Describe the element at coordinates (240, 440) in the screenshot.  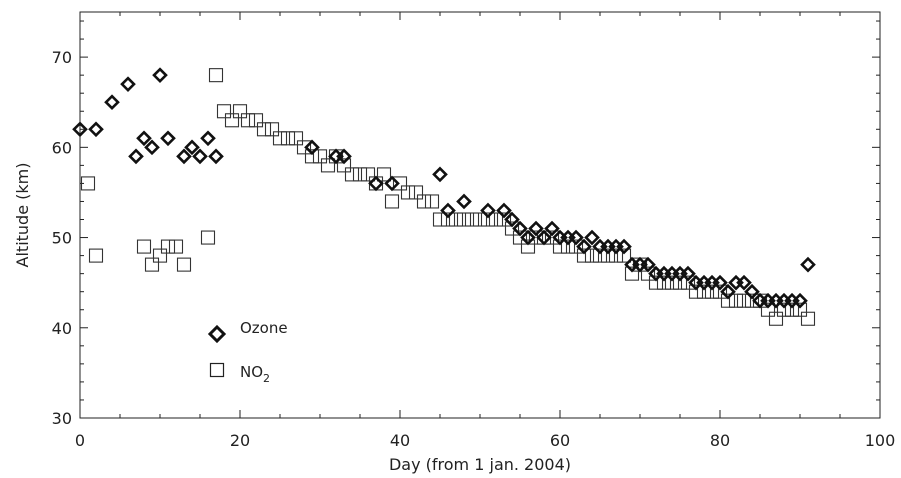
I see `x-tick-label: 20` at that location.